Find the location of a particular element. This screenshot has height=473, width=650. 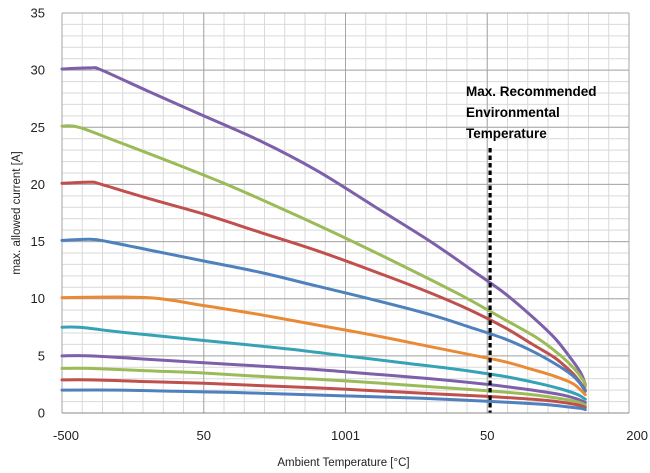

y-tick-label: 15 is located at coordinates (38, 241).